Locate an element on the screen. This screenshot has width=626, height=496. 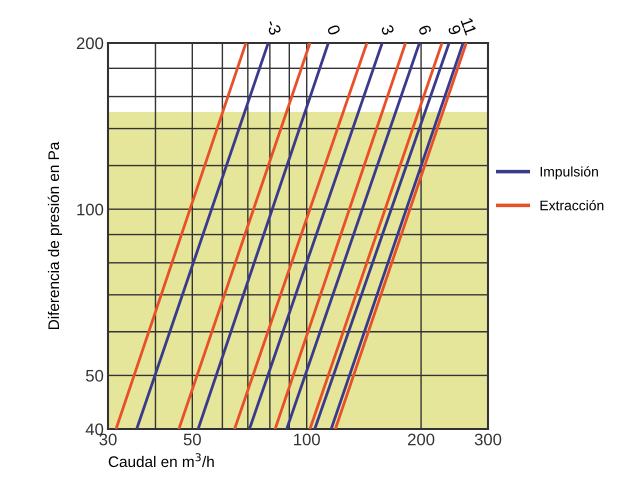
annotation: 9 is located at coordinates (455, 30).